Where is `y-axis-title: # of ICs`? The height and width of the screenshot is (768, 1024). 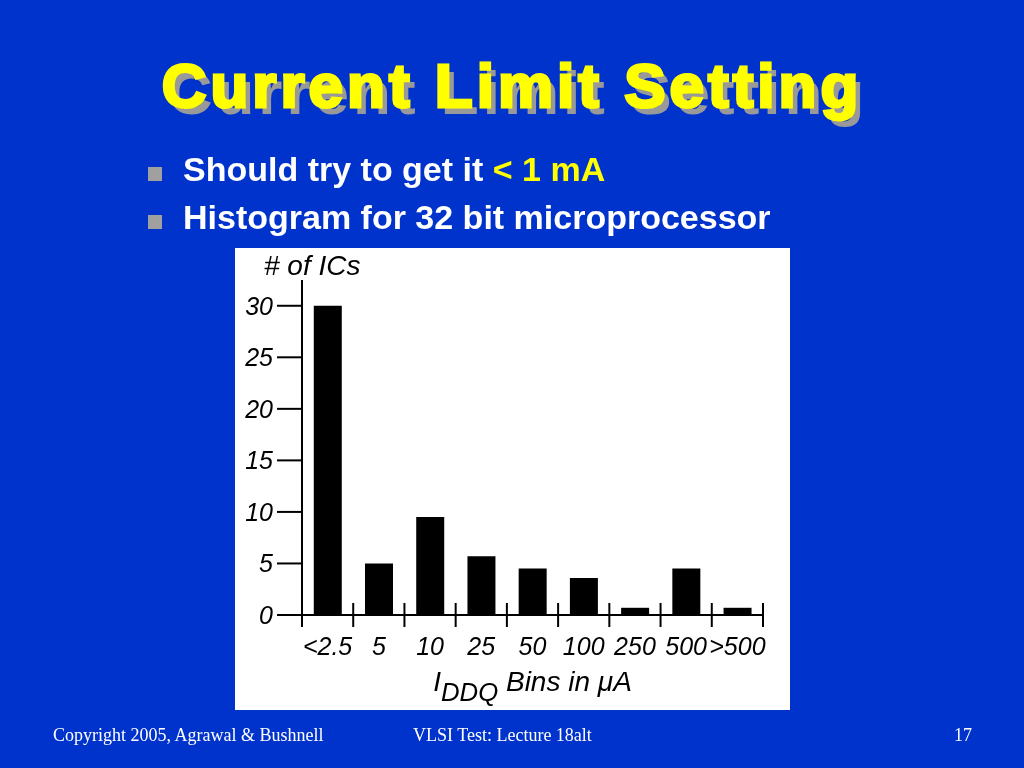 y-axis-title: # of ICs is located at coordinates (312, 265).